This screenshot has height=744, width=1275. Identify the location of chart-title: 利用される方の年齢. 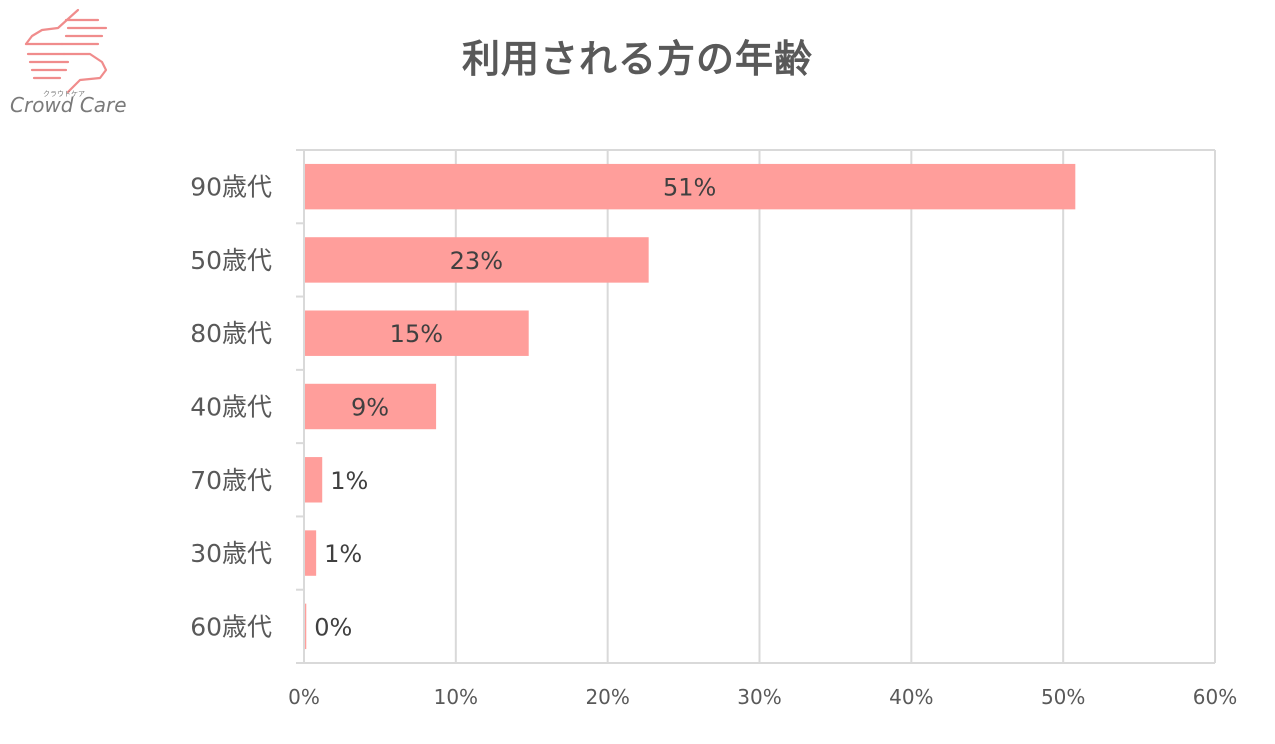
(637, 59).